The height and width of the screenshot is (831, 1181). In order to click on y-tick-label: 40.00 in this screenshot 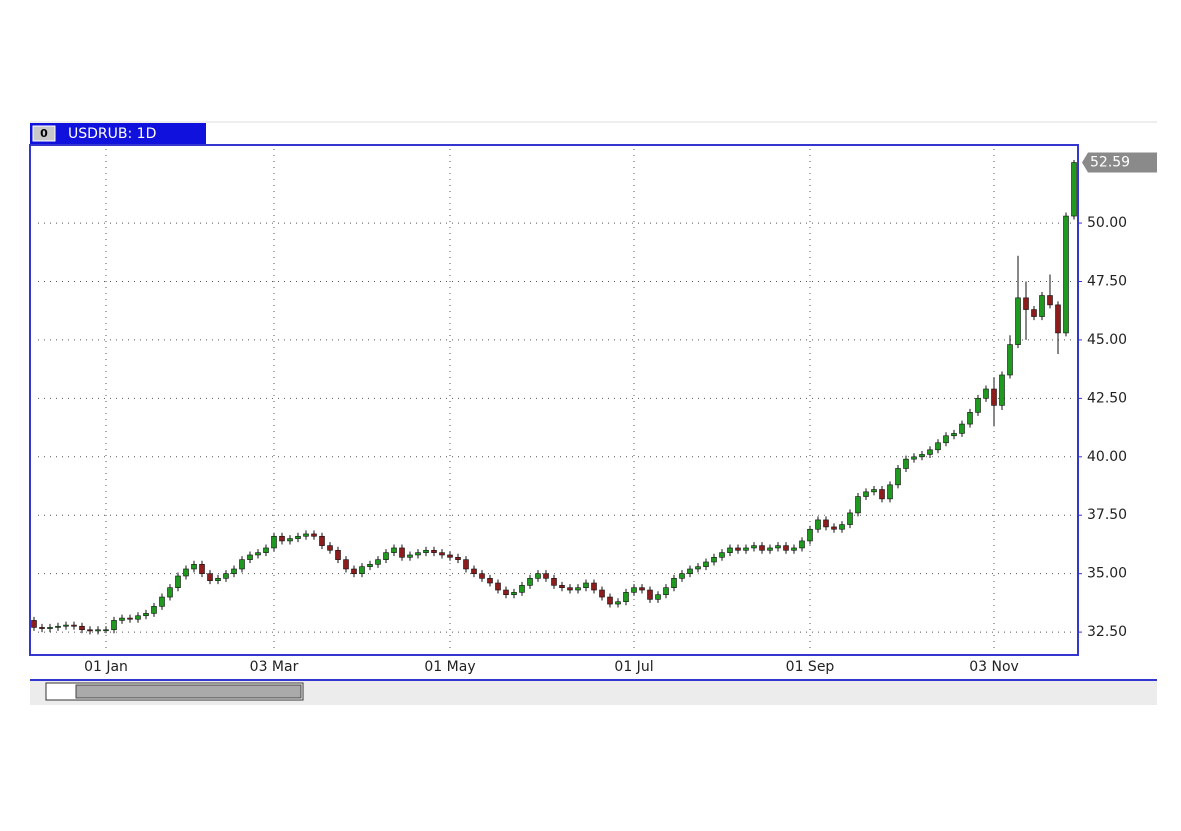, I will do `click(1107, 457)`.